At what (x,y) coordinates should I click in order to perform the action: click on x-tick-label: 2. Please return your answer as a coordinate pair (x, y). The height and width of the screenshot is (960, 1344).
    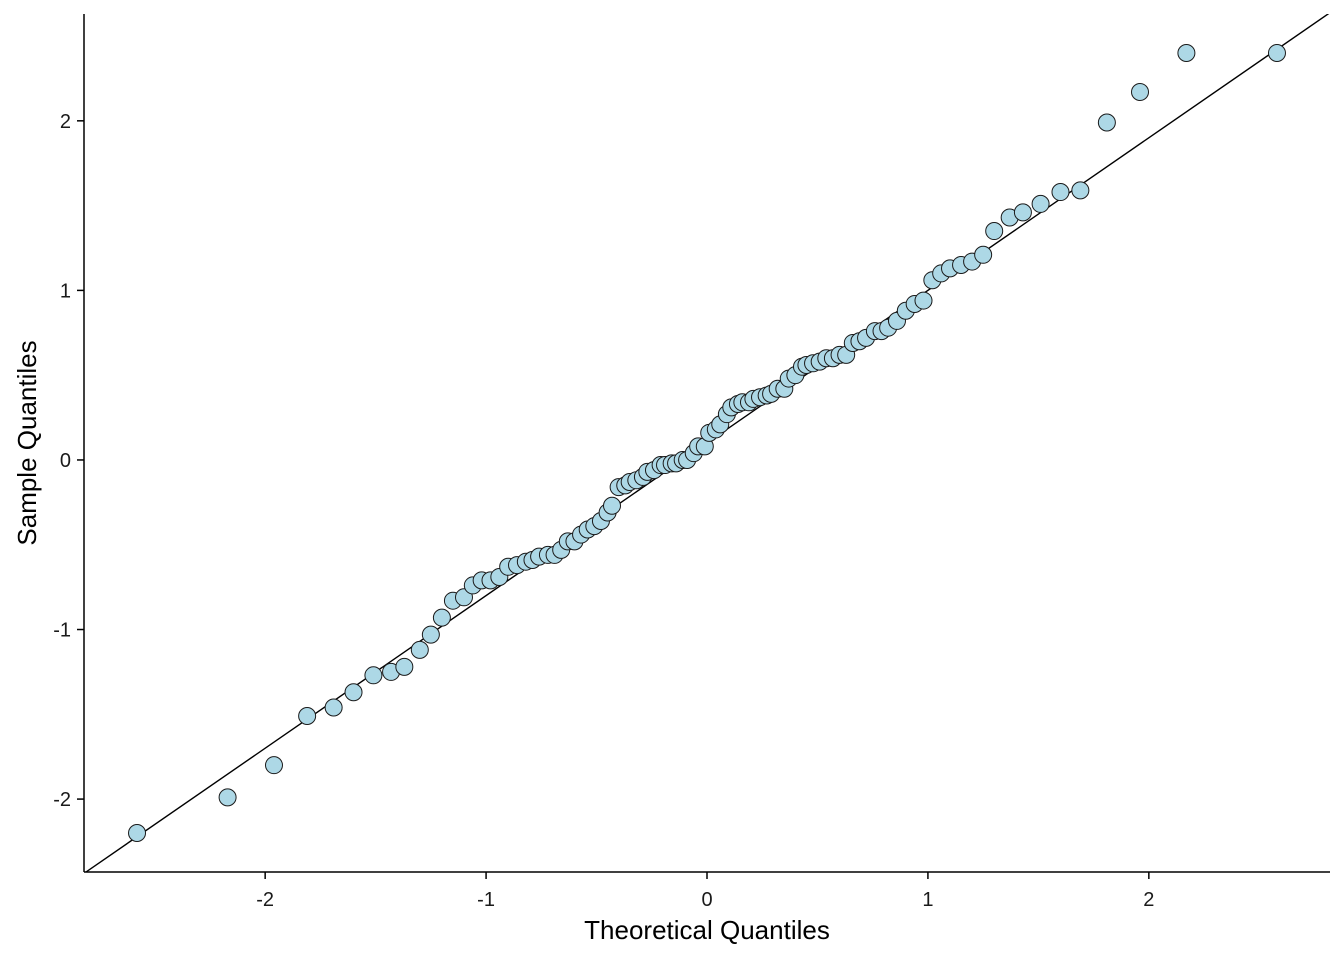
    Looking at the image, I should click on (1148, 900).